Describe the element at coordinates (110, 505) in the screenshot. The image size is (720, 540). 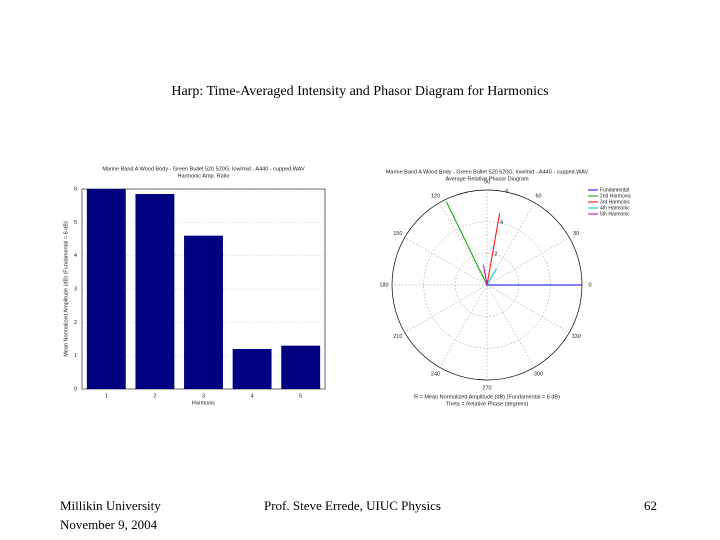
I see `footer-org: Millikin University` at that location.